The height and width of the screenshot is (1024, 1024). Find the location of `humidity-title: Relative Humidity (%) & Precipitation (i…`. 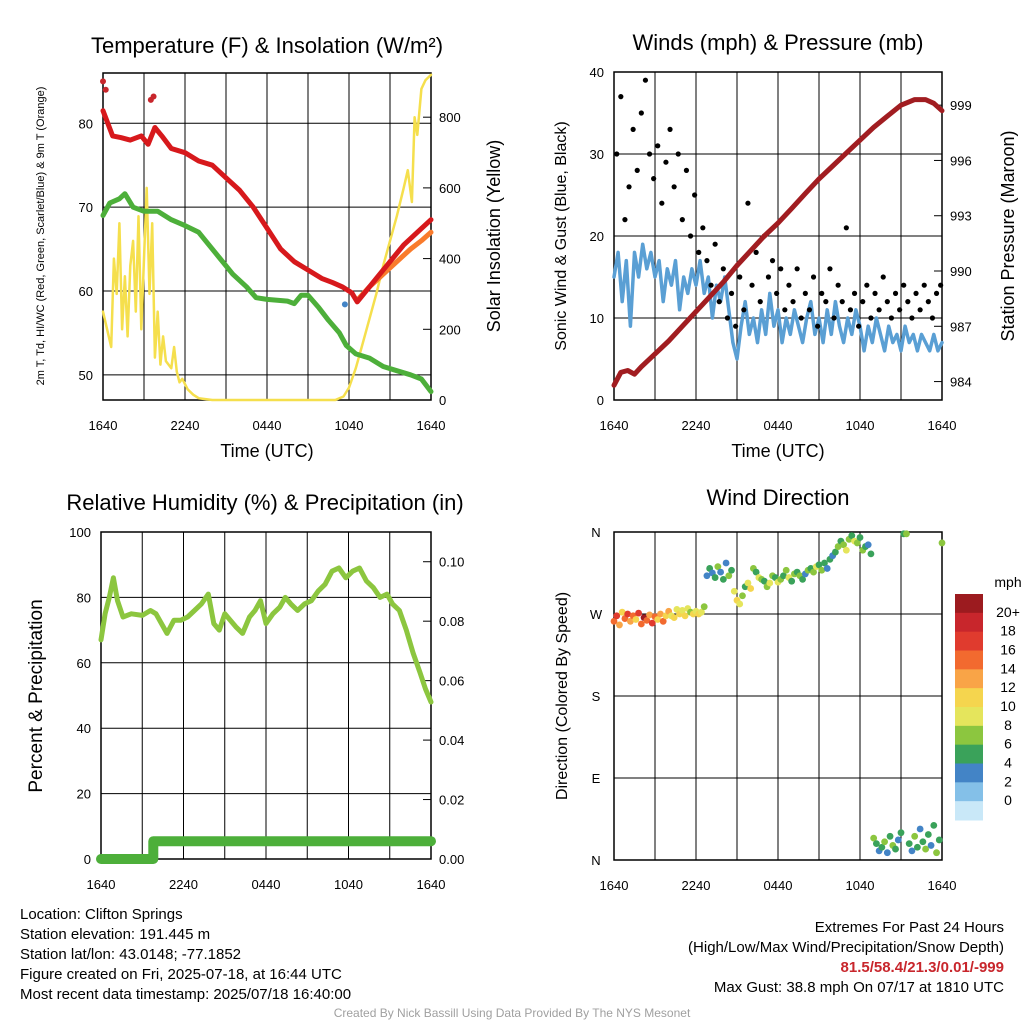

humidity-title: Relative Humidity (%) & Precipitation (i… is located at coordinates (264, 502).